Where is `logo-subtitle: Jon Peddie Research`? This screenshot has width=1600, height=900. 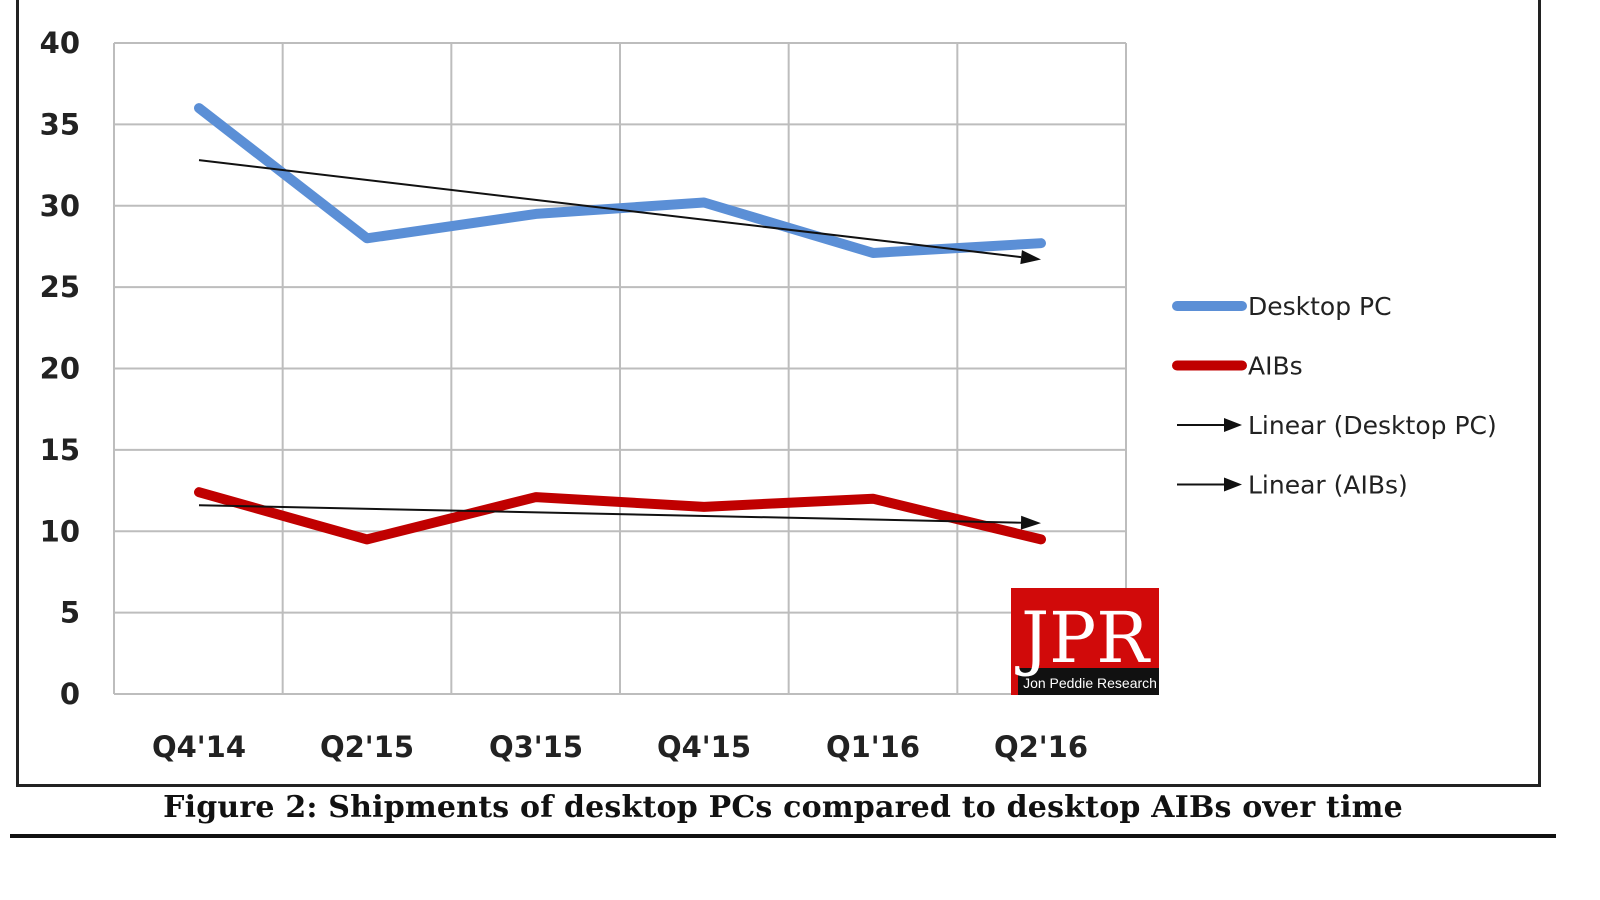
logo-subtitle: Jon Peddie Research is located at coordinates (1090, 683).